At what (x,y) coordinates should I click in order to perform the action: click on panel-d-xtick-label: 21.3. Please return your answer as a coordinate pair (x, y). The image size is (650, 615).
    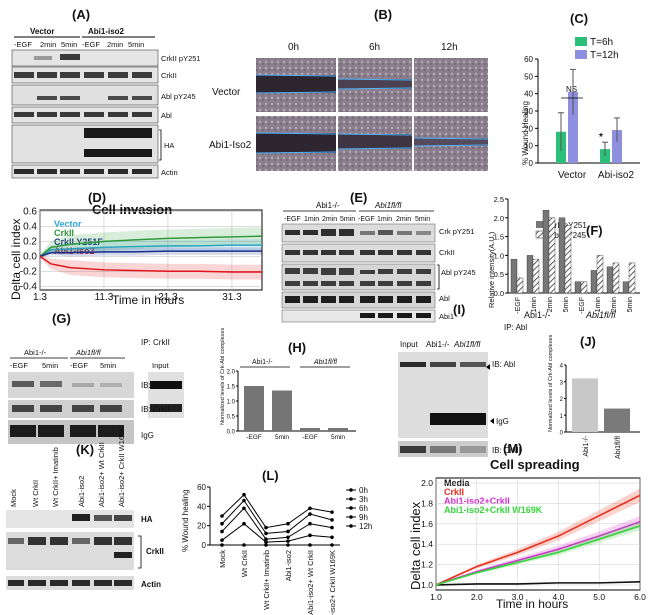
    Looking at the image, I should click on (168, 297).